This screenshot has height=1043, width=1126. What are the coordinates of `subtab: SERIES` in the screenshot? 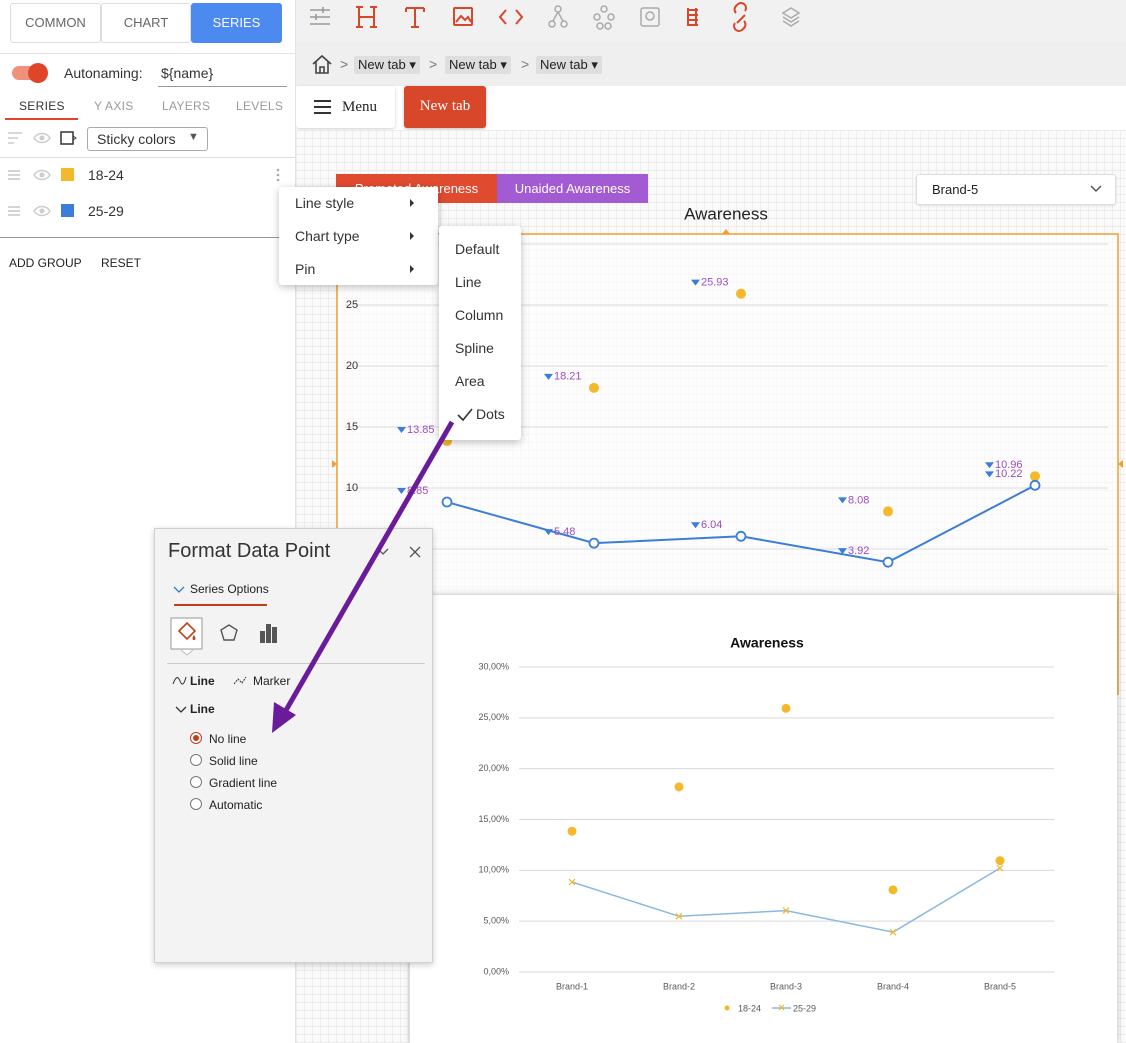 It's located at (42, 106).